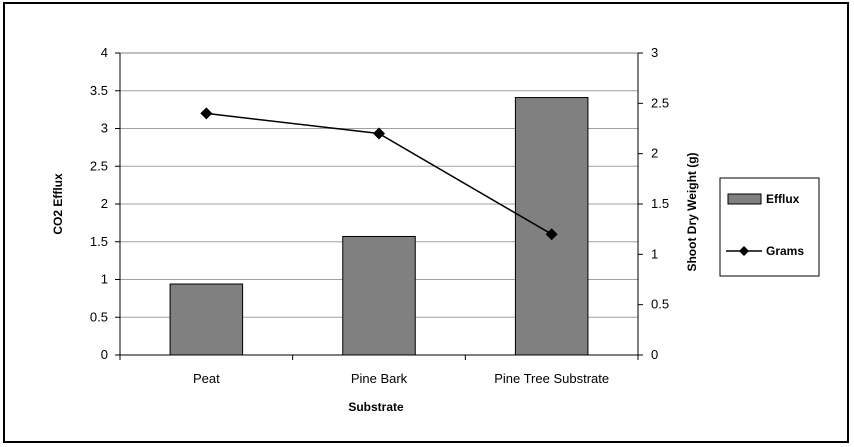 This screenshot has height=447, width=854. I want to click on y2-tick-label: 1, so click(654, 253).